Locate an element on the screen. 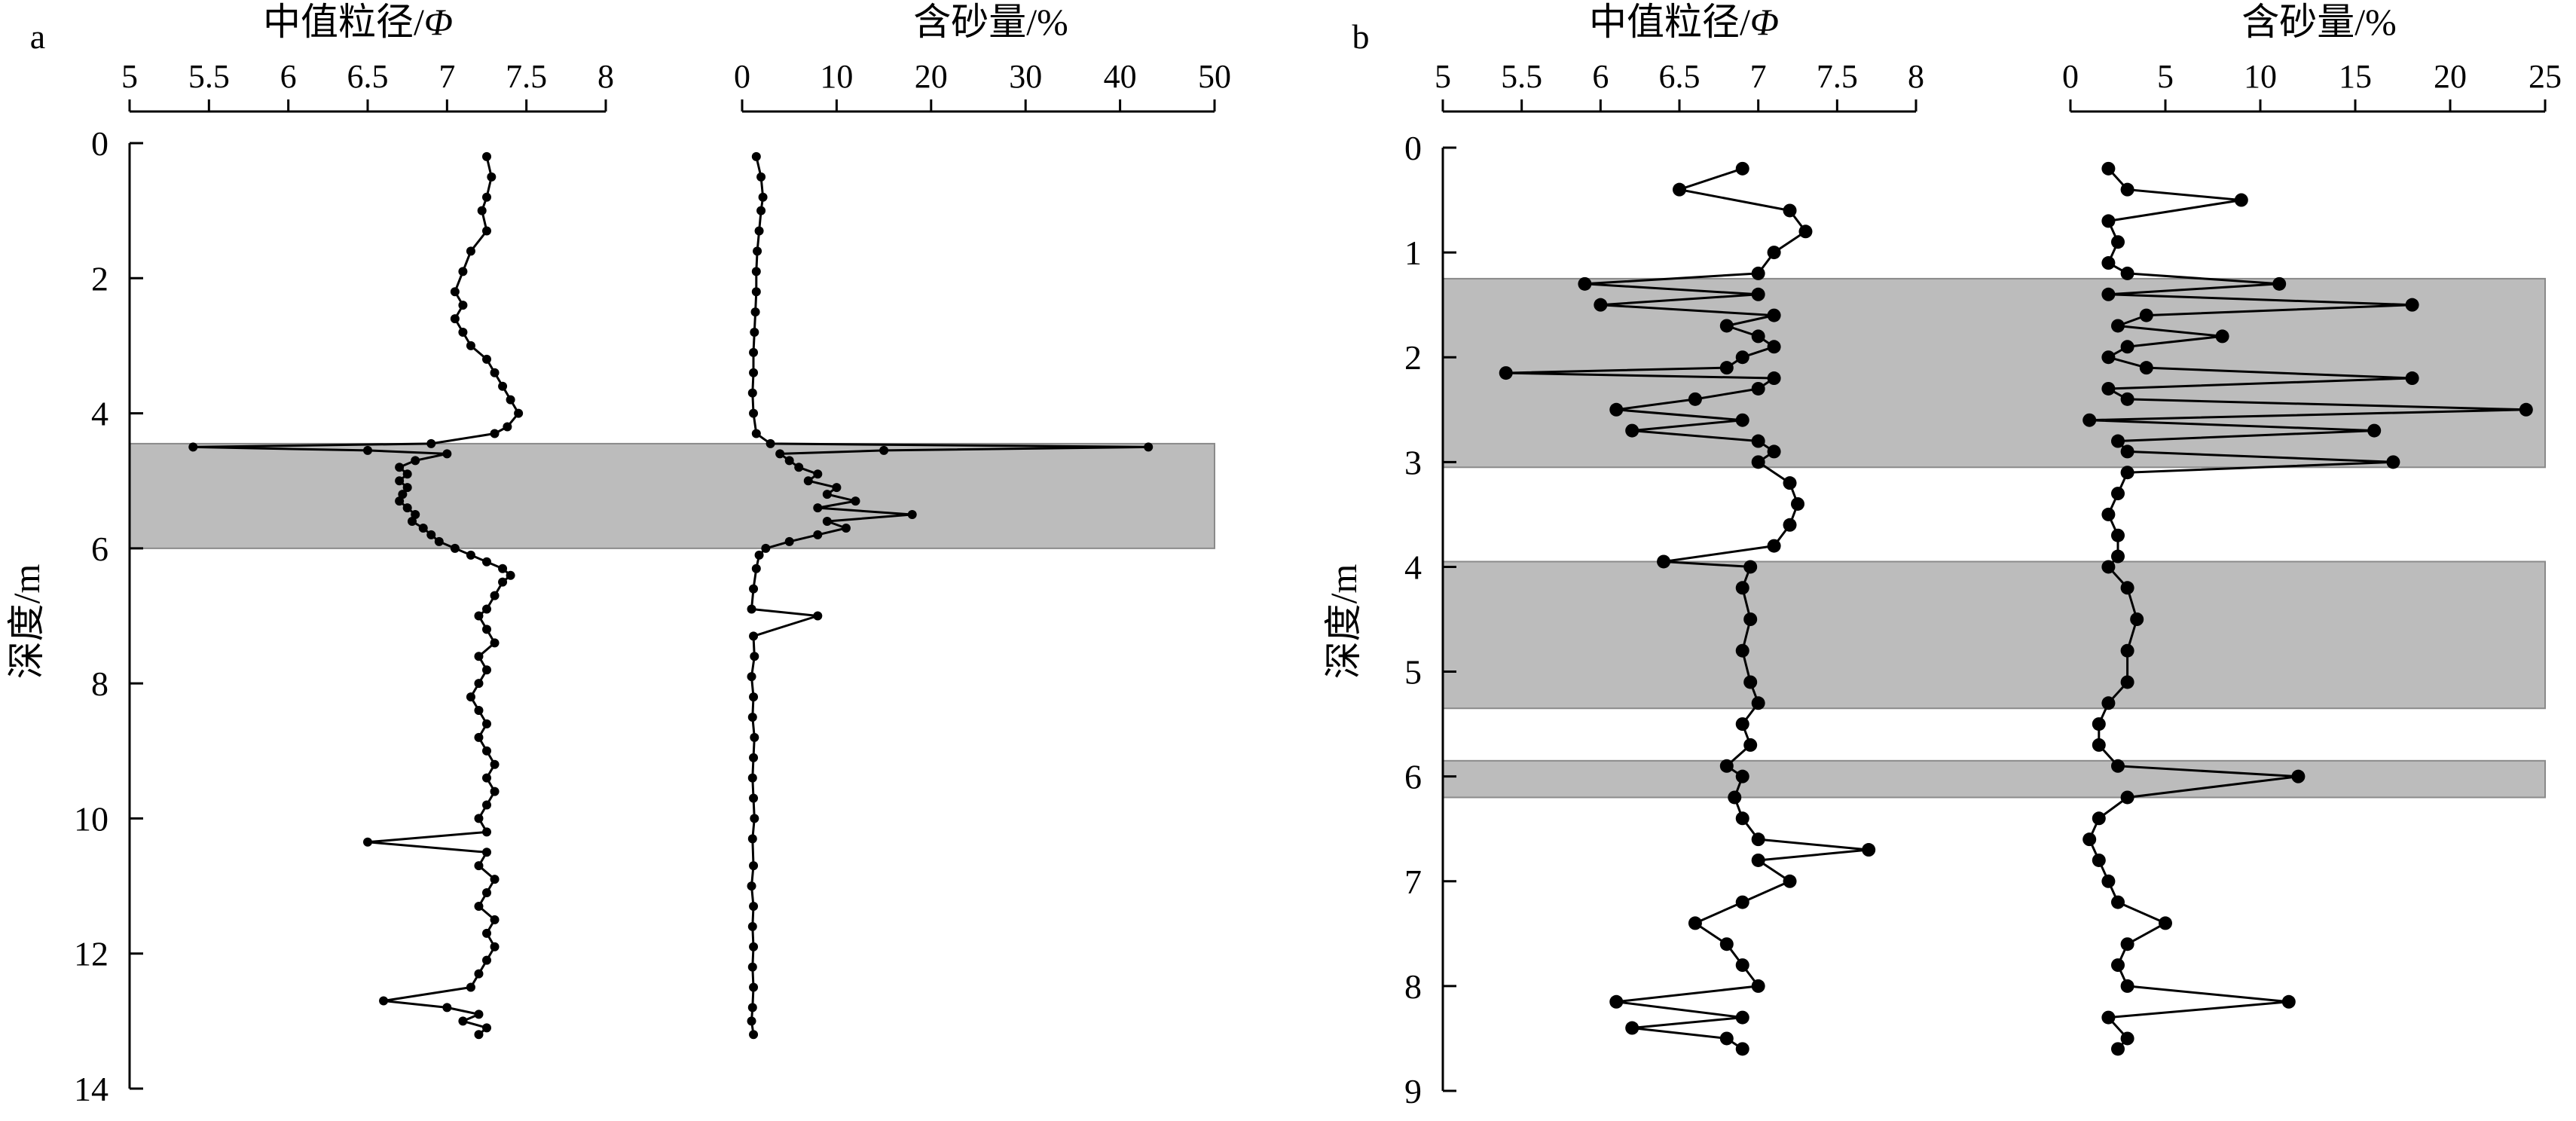  y-tick-label: 4 is located at coordinates (99, 414).